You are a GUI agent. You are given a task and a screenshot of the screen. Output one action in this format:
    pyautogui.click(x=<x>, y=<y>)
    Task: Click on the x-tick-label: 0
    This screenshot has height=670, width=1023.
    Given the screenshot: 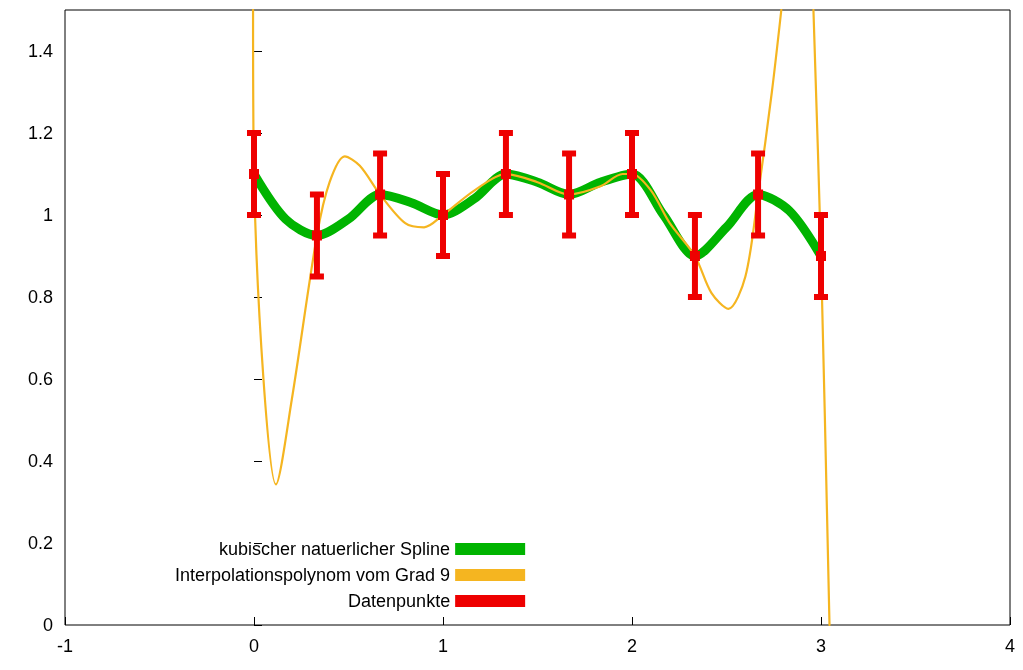 What is the action you would take?
    pyautogui.click(x=254, y=646)
    